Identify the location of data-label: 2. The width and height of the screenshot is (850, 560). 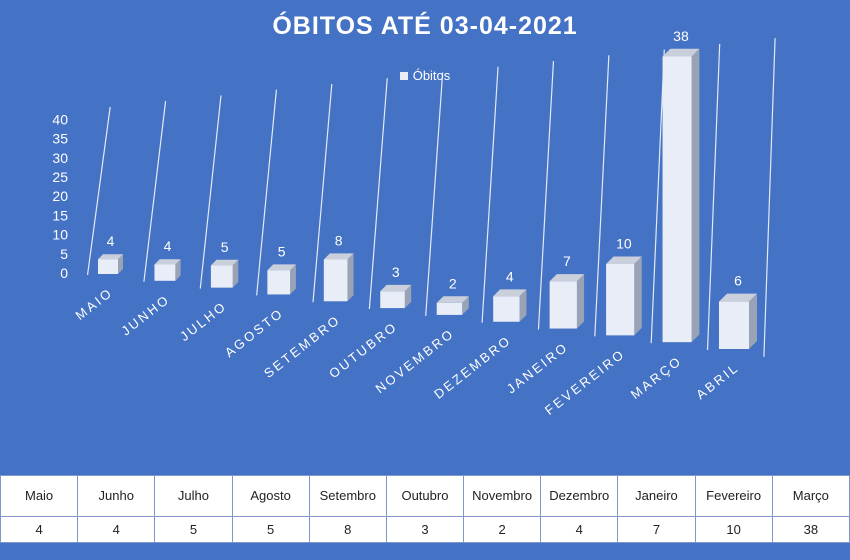
(453, 283).